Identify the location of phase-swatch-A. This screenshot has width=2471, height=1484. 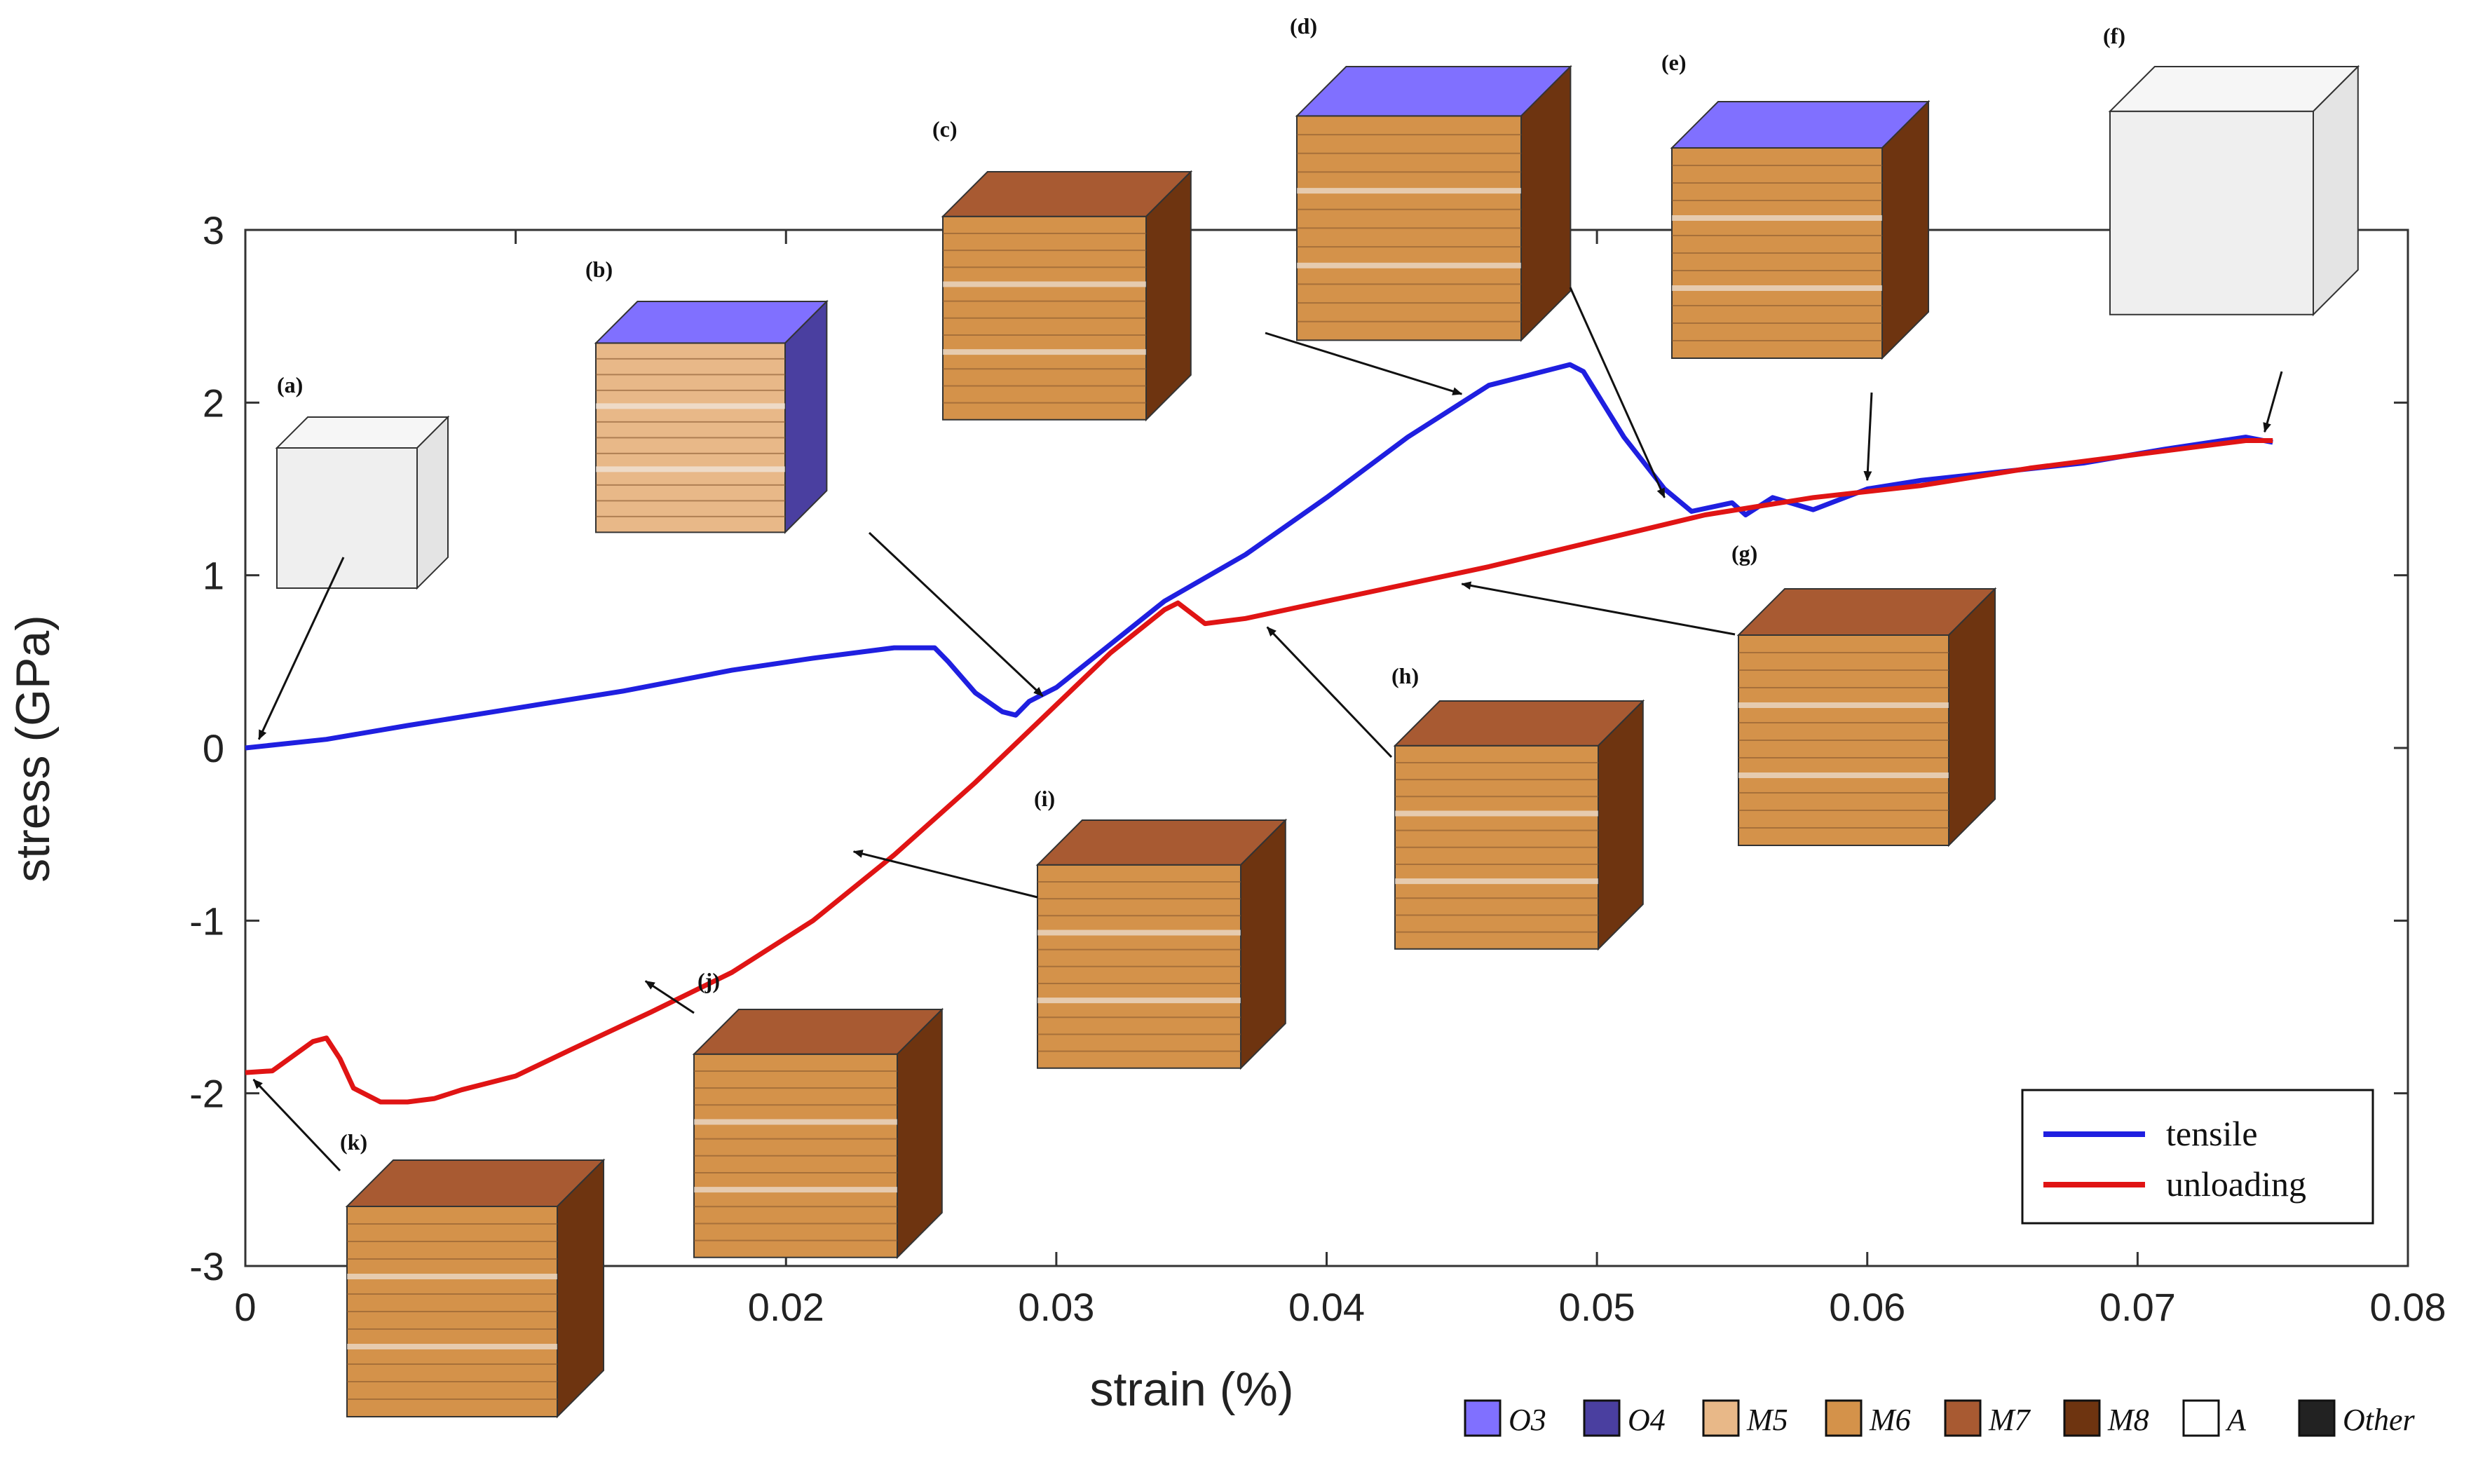
(2201, 1418).